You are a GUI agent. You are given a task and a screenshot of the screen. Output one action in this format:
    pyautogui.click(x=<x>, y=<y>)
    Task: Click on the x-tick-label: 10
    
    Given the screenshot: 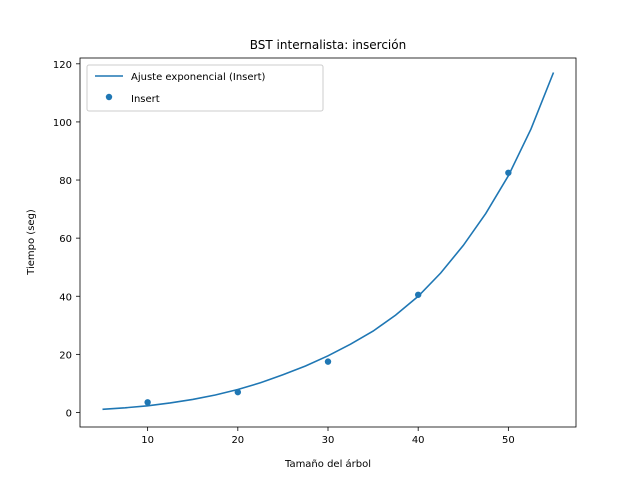 What is the action you would take?
    pyautogui.click(x=147, y=440)
    